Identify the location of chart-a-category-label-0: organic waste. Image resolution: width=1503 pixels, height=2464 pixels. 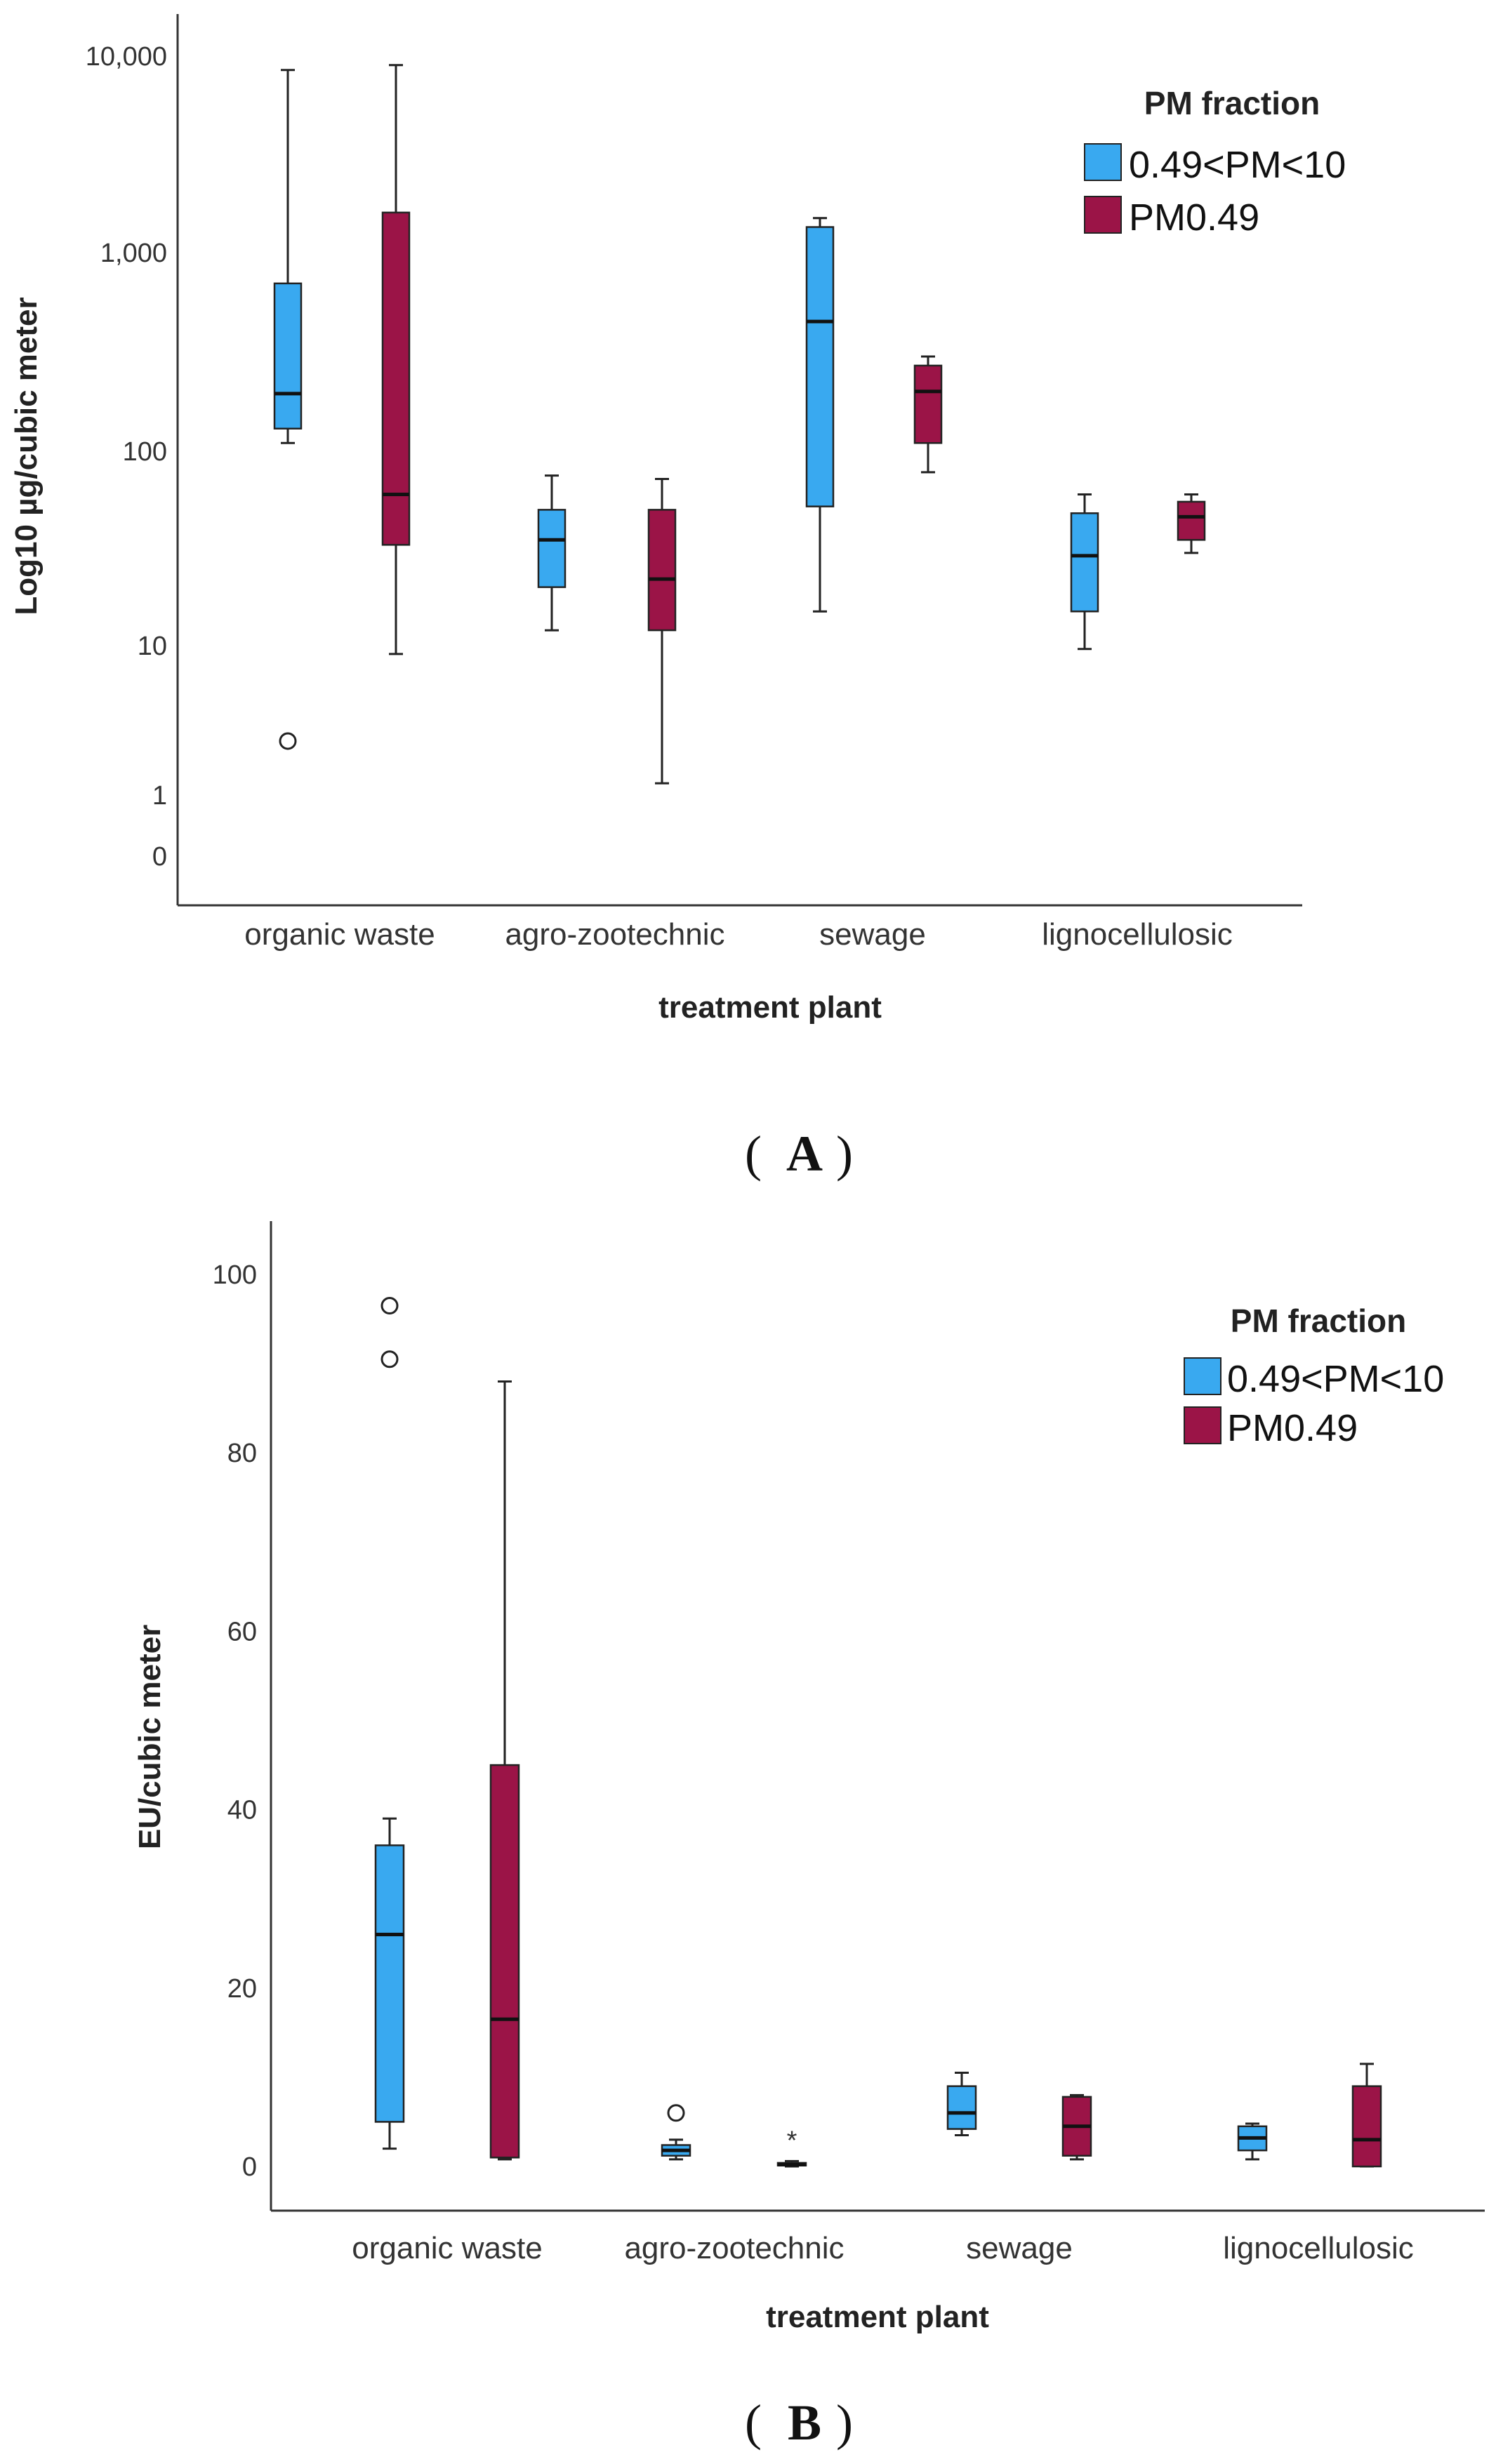
(339, 934).